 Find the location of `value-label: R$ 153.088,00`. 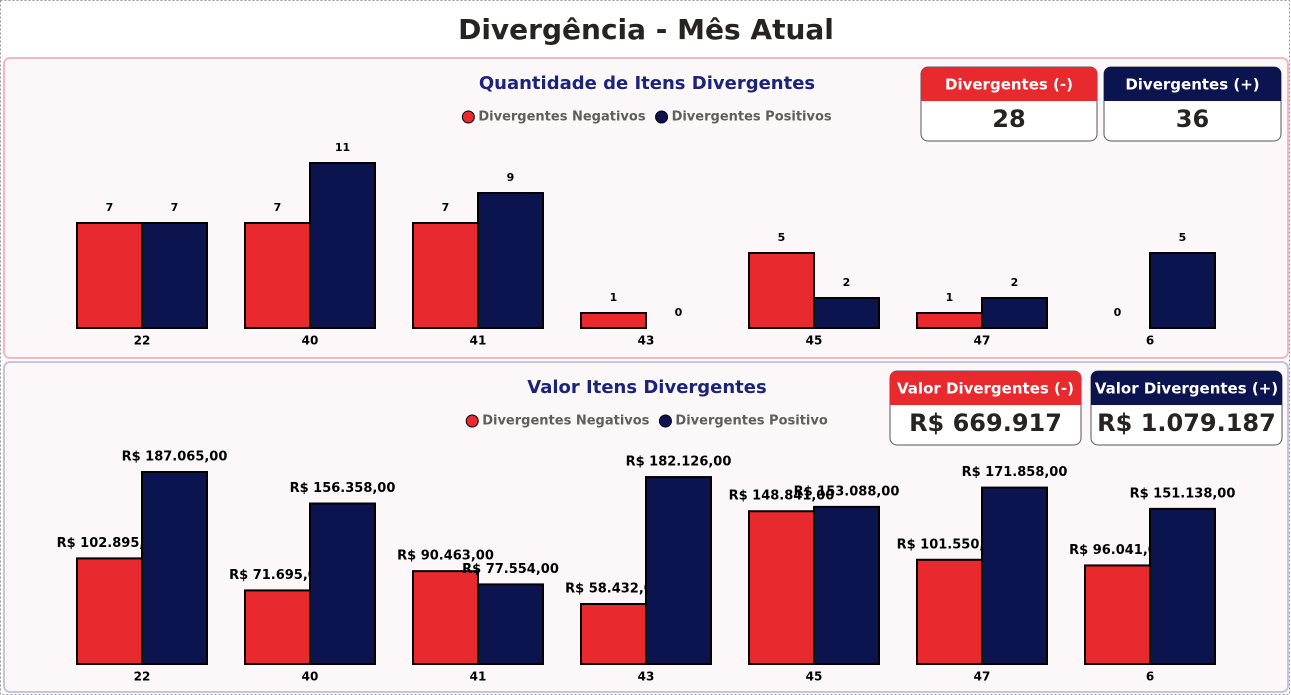

value-label: R$ 153.088,00 is located at coordinates (847, 491).